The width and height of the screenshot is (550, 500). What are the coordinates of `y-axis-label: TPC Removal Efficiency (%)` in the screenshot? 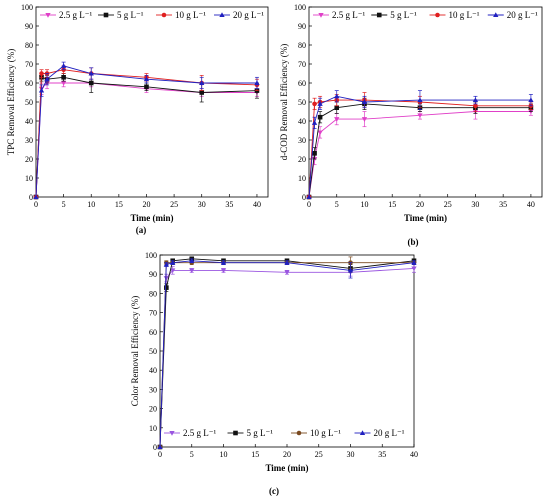 It's located at (11, 102).